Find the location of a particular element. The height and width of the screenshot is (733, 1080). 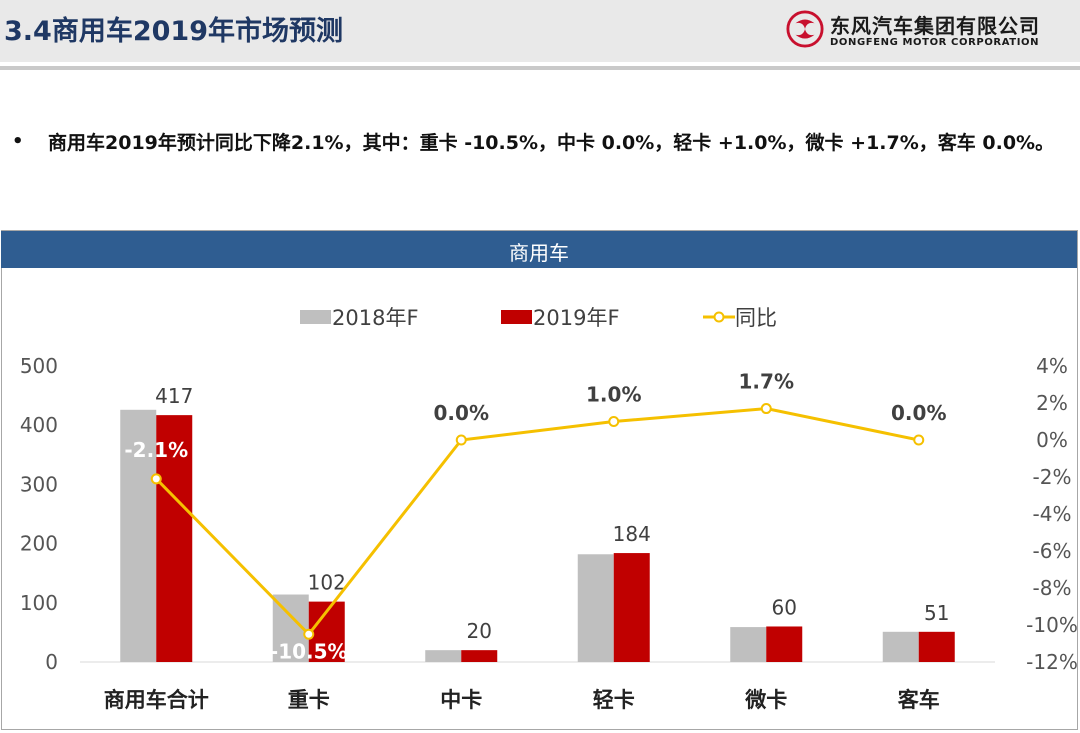

legend-label: 同比 is located at coordinates (756, 318).